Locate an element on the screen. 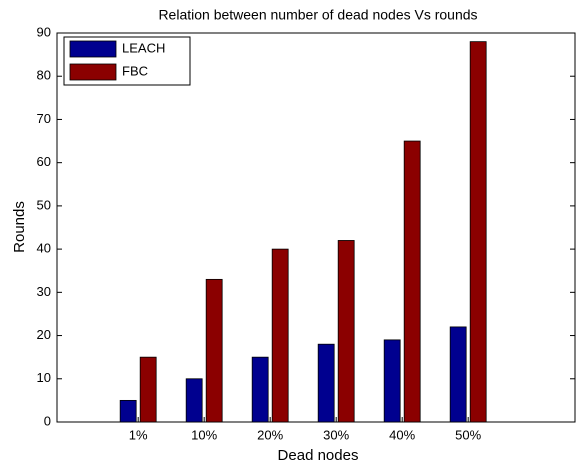 The width and height of the screenshot is (580, 468). x-tick-label: 30% is located at coordinates (336, 434).